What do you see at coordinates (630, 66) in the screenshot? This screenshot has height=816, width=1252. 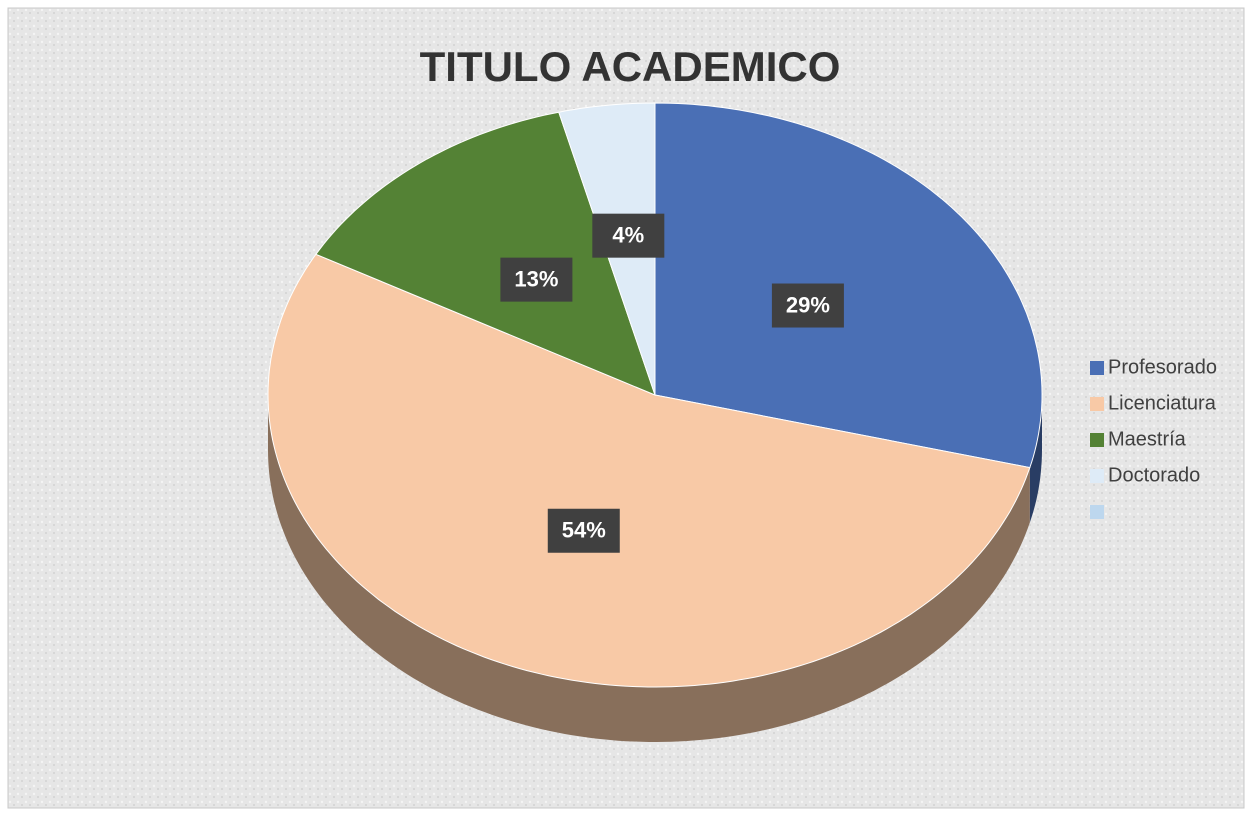 I see `chart-title: TITULO ACADEMICO` at bounding box center [630, 66].